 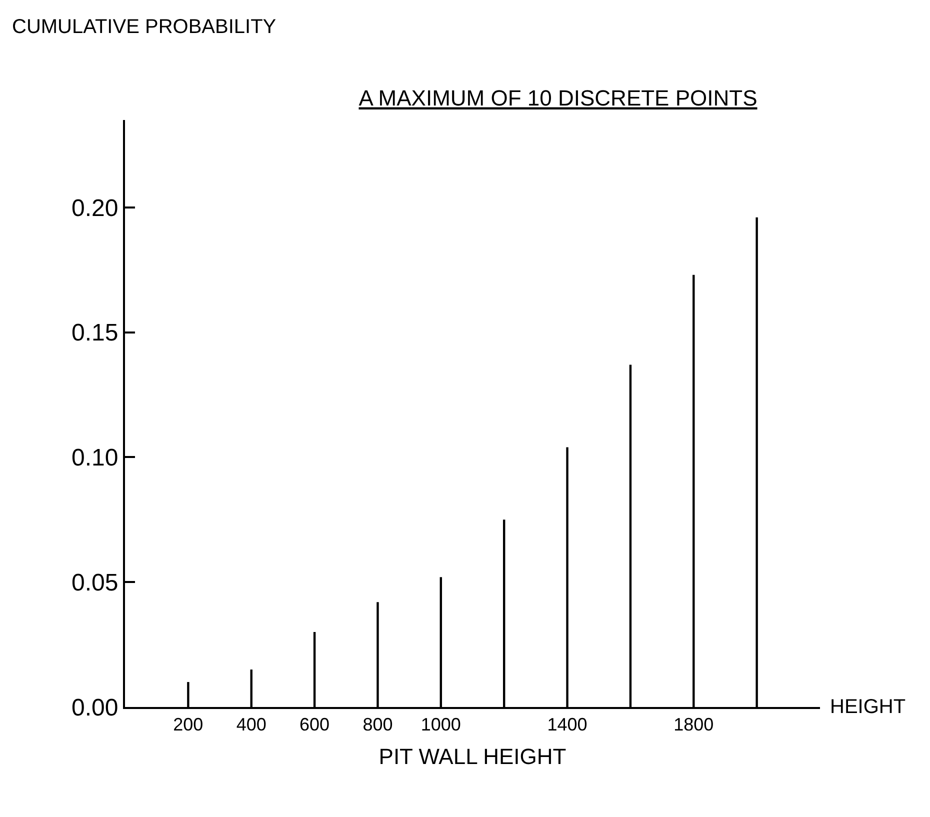 What do you see at coordinates (94, 583) in the screenshot?
I see `y-tick-label: 0.05` at bounding box center [94, 583].